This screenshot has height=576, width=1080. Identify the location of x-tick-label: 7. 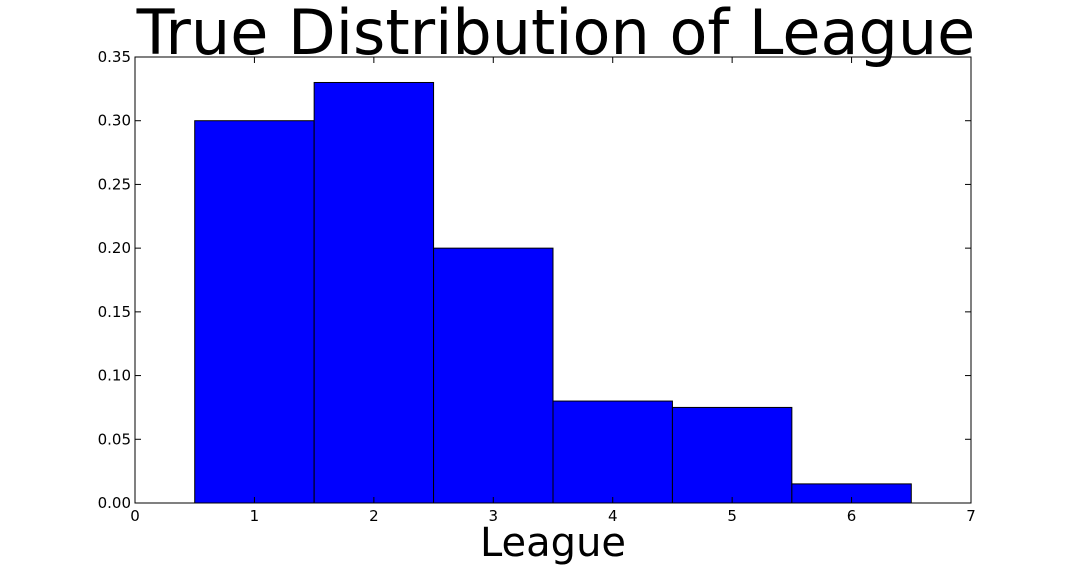
(971, 516).